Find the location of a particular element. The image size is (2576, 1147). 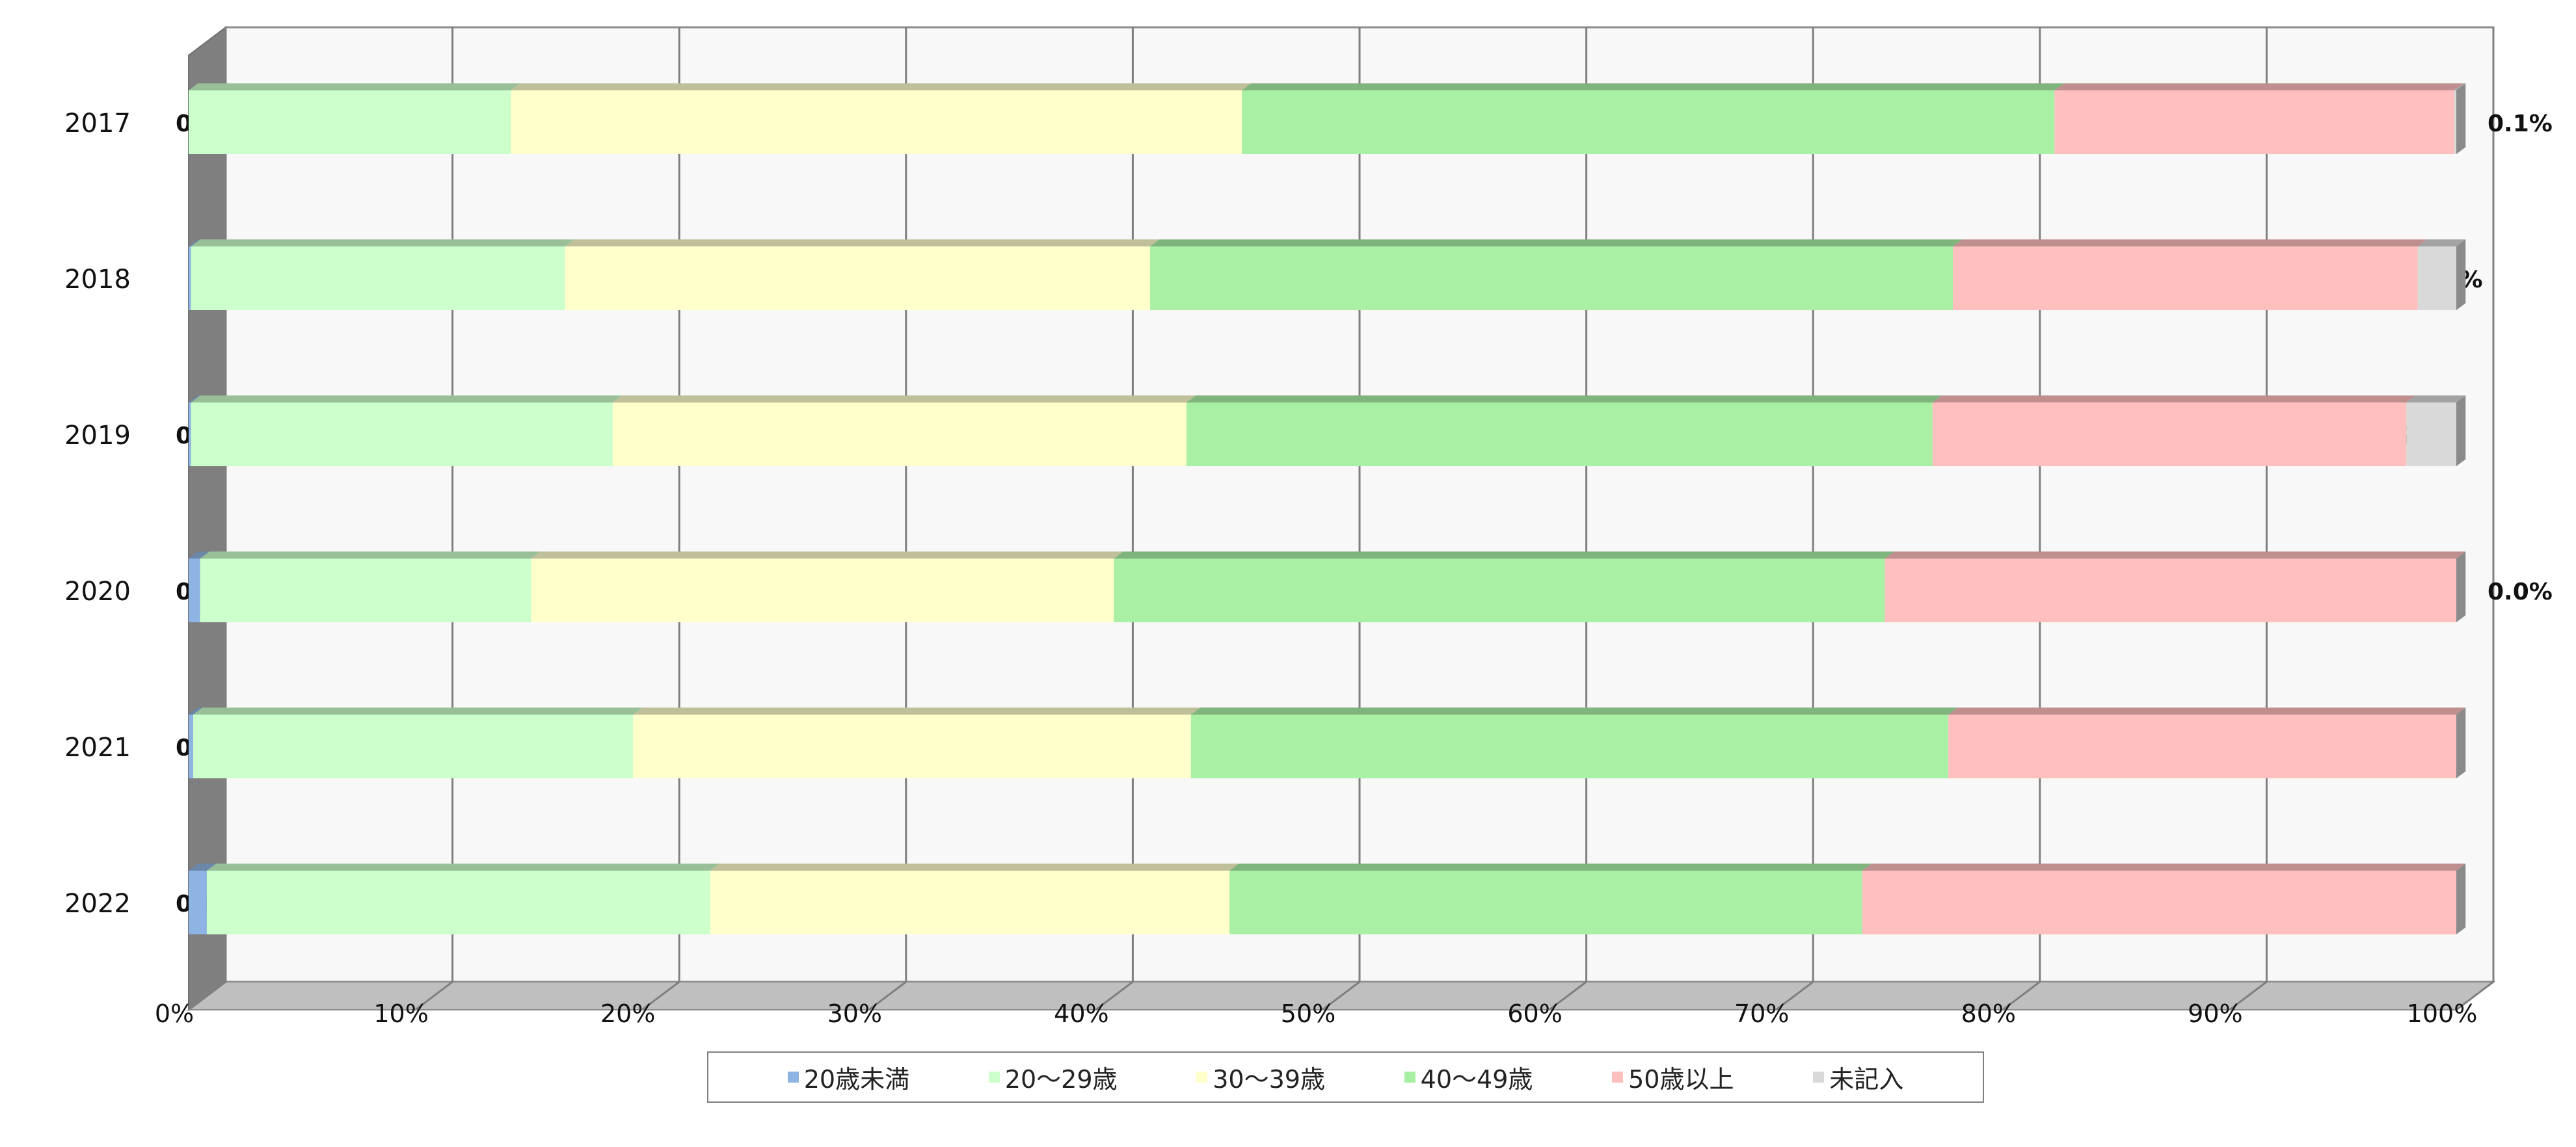

bar-row-2020 is located at coordinates (1327, 586).